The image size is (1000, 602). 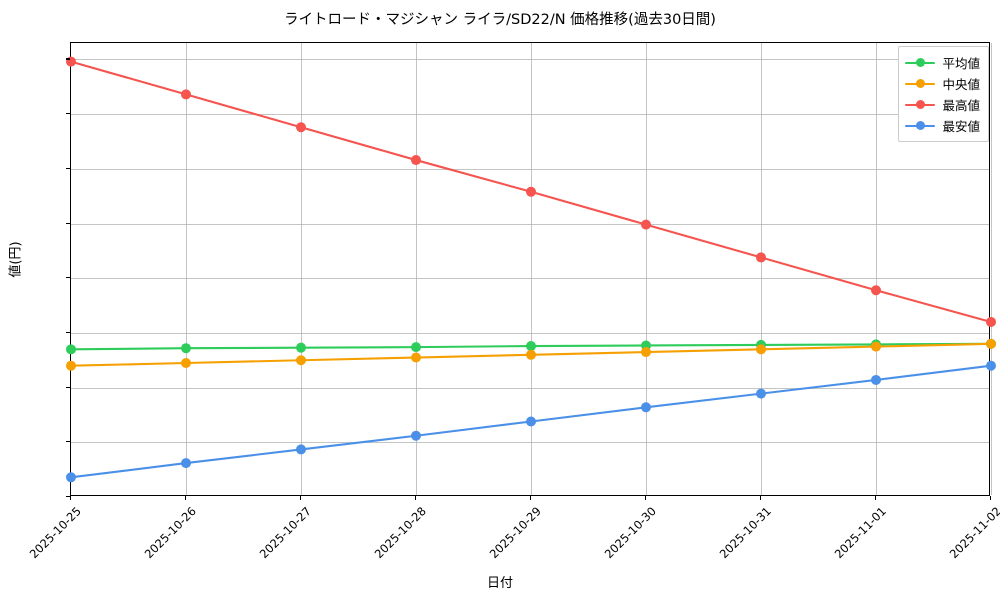 What do you see at coordinates (500, 20) in the screenshot?
I see `chart-title: ライトロード・マジシャン ライラ/SD22/N 価格推移(過去30日間)` at bounding box center [500, 20].